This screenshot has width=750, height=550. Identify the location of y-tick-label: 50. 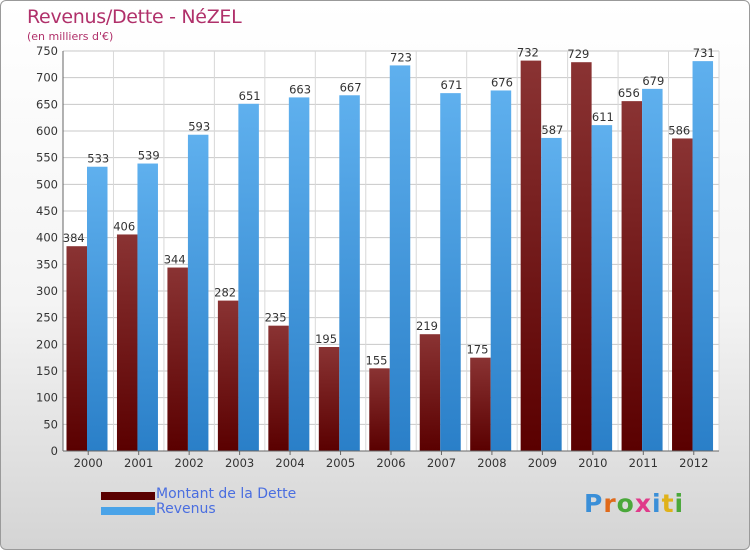
(50, 424).